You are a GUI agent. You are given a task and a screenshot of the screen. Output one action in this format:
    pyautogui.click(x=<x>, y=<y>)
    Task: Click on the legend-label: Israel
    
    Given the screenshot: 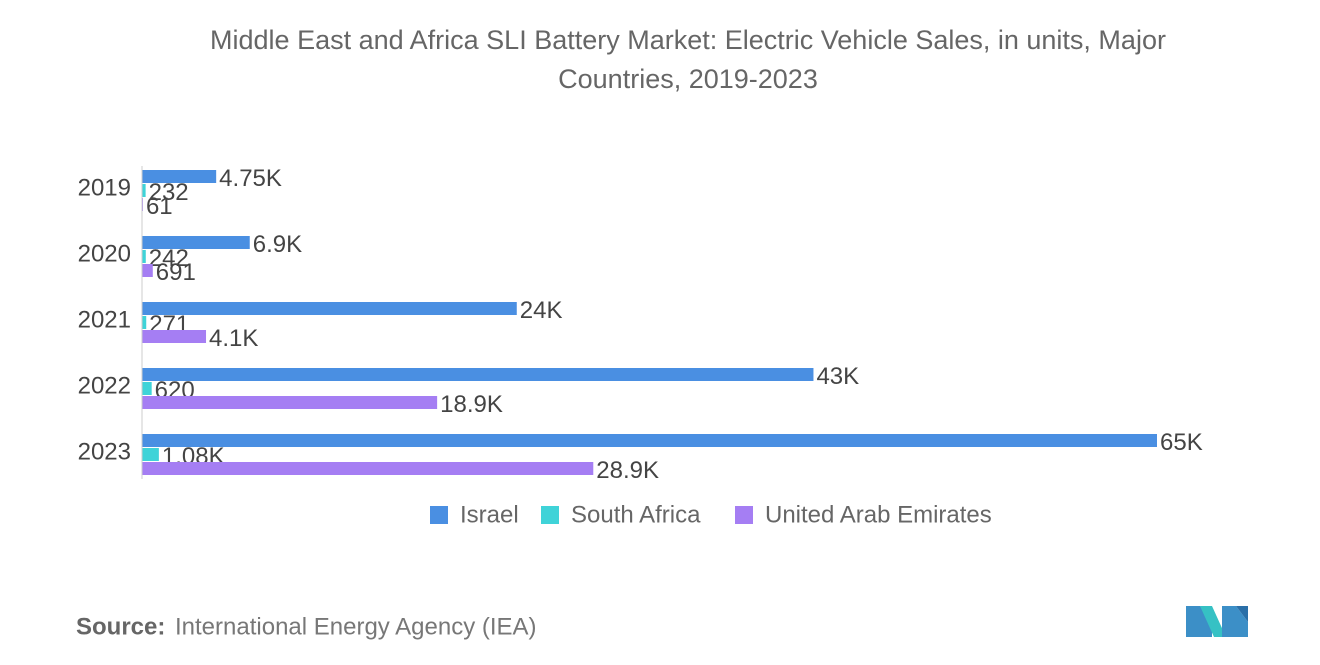 What is the action you would take?
    pyautogui.click(x=489, y=514)
    